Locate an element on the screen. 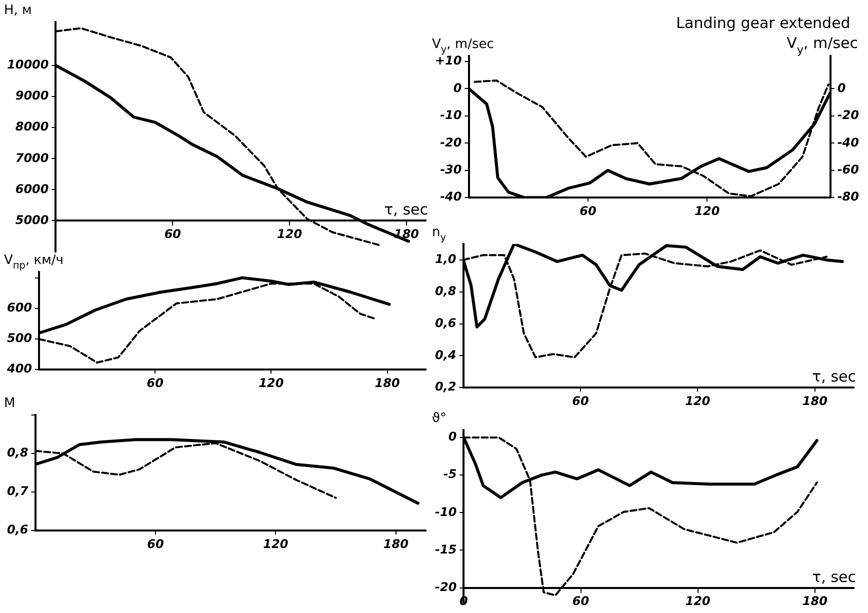 This screenshot has width=868, height=613. y-tick-label: 0,7 is located at coordinates (17, 491).